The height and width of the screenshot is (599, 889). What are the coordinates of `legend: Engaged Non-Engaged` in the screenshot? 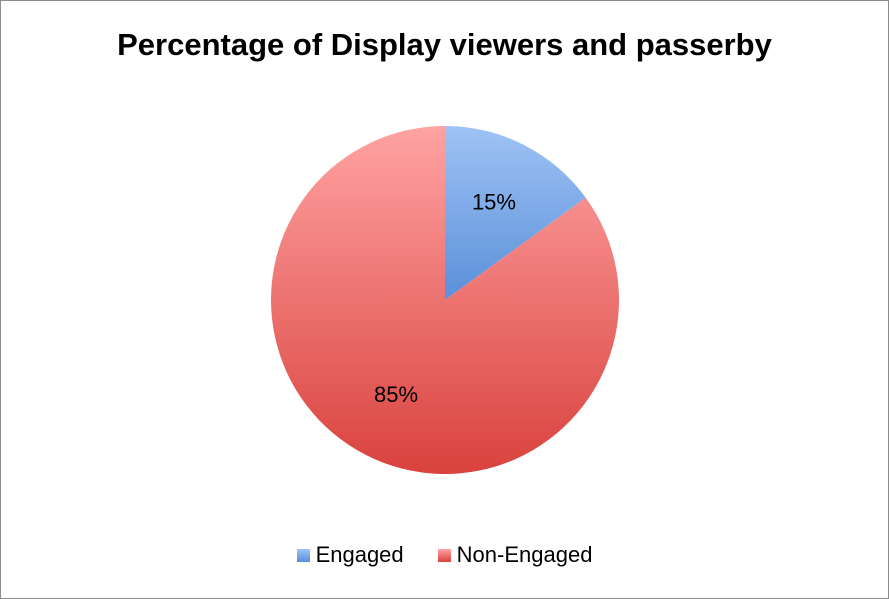 It's located at (444, 555).